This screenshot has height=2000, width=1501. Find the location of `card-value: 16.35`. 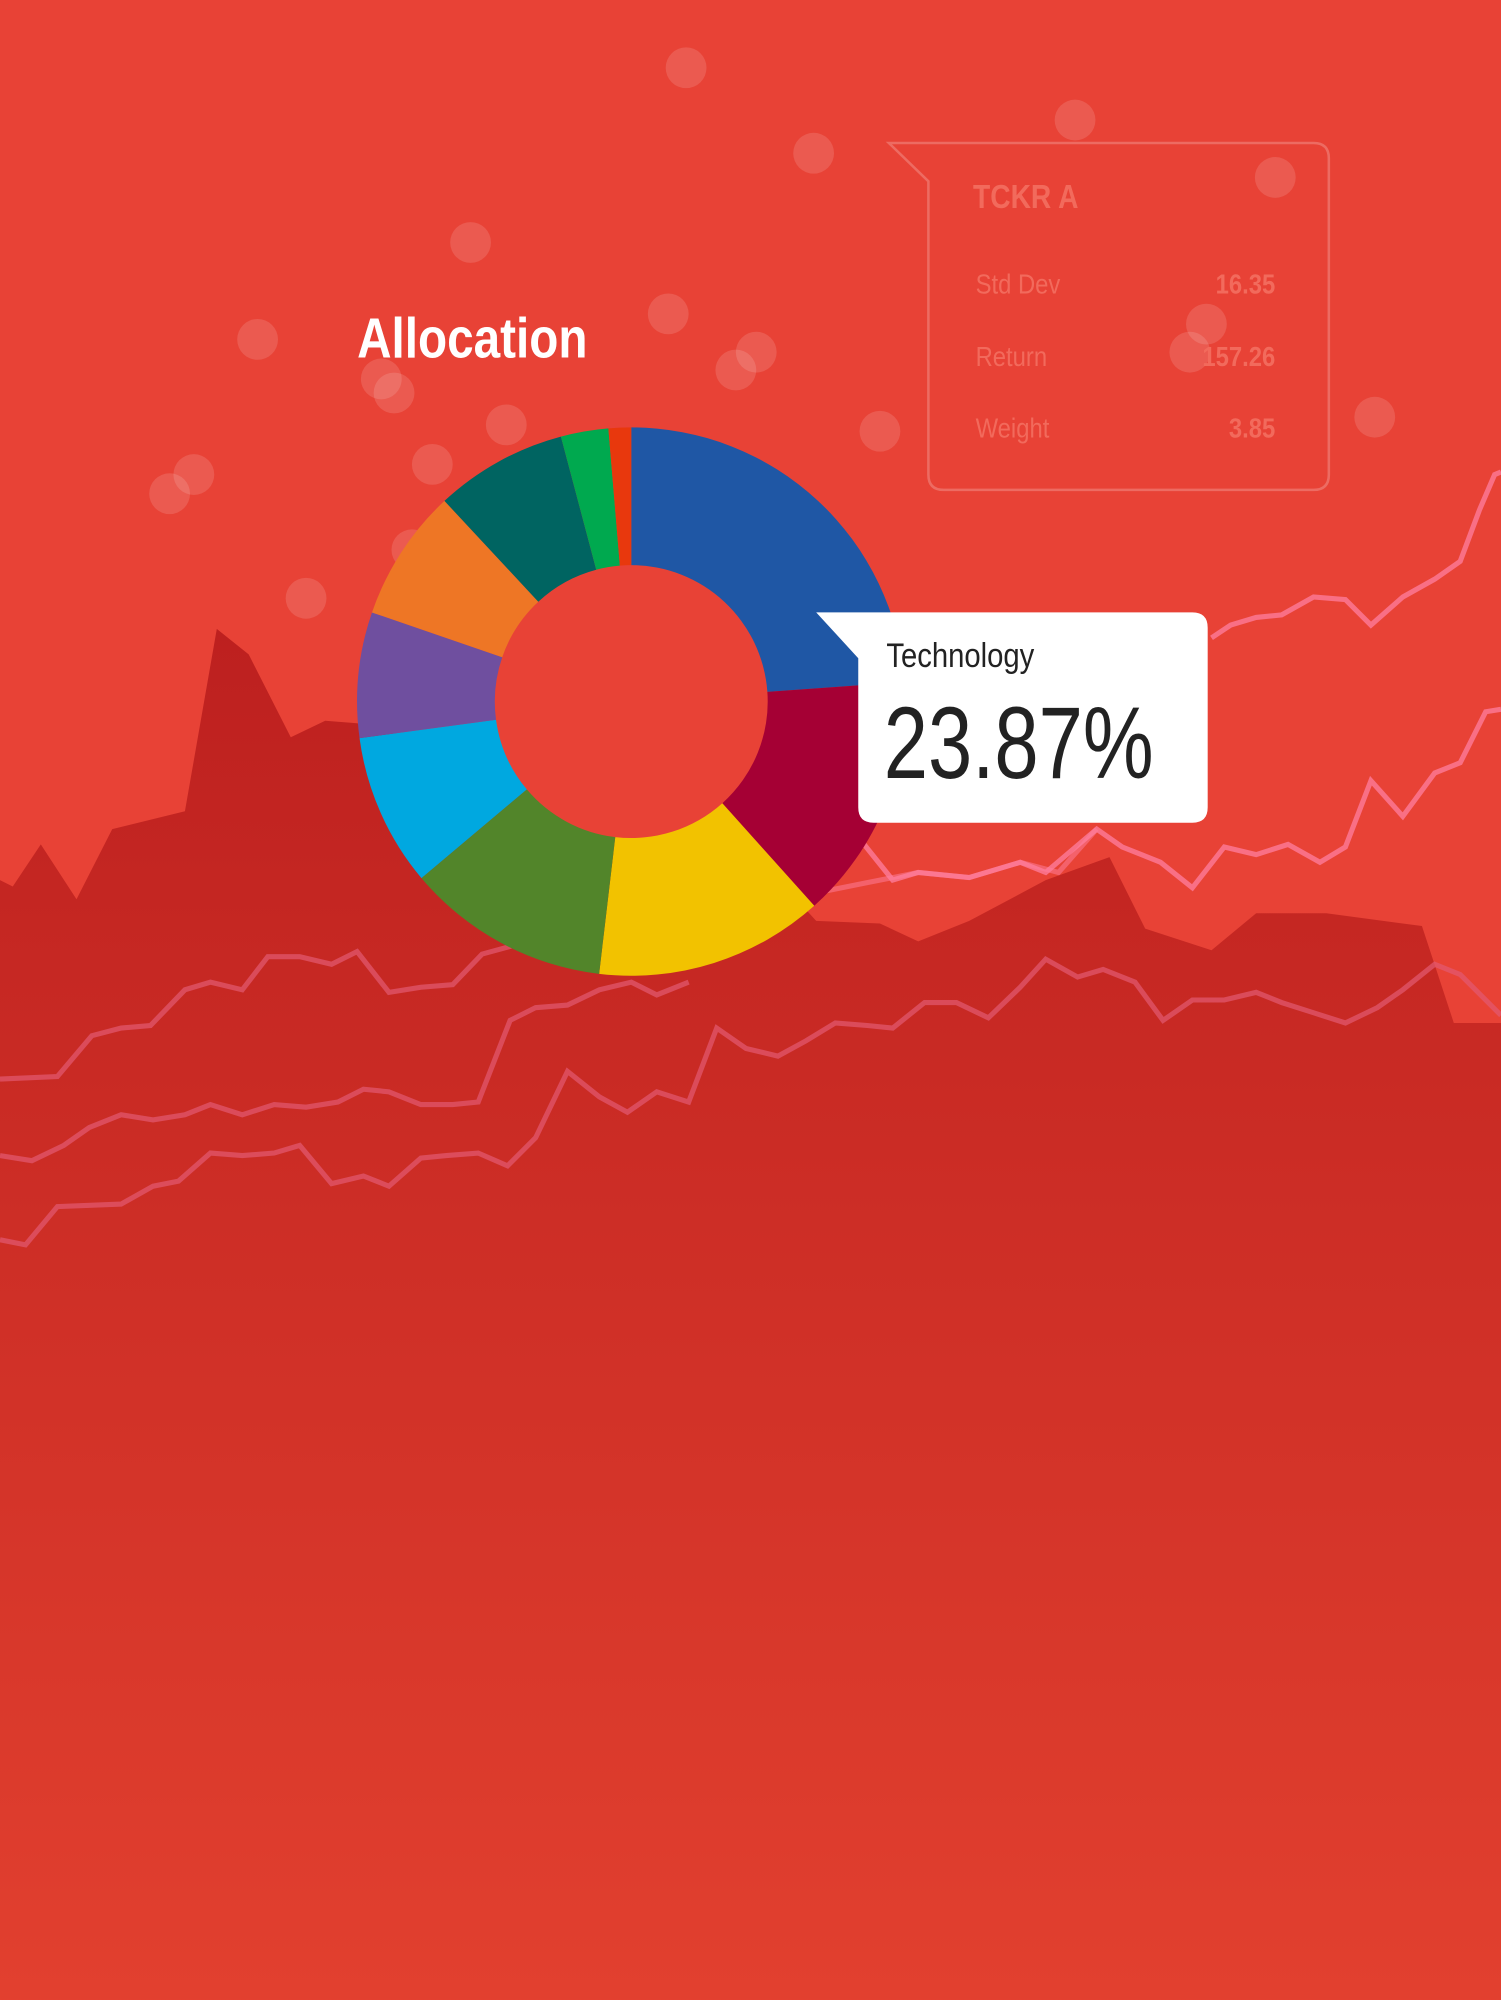

card-value: 16.35 is located at coordinates (1246, 284).